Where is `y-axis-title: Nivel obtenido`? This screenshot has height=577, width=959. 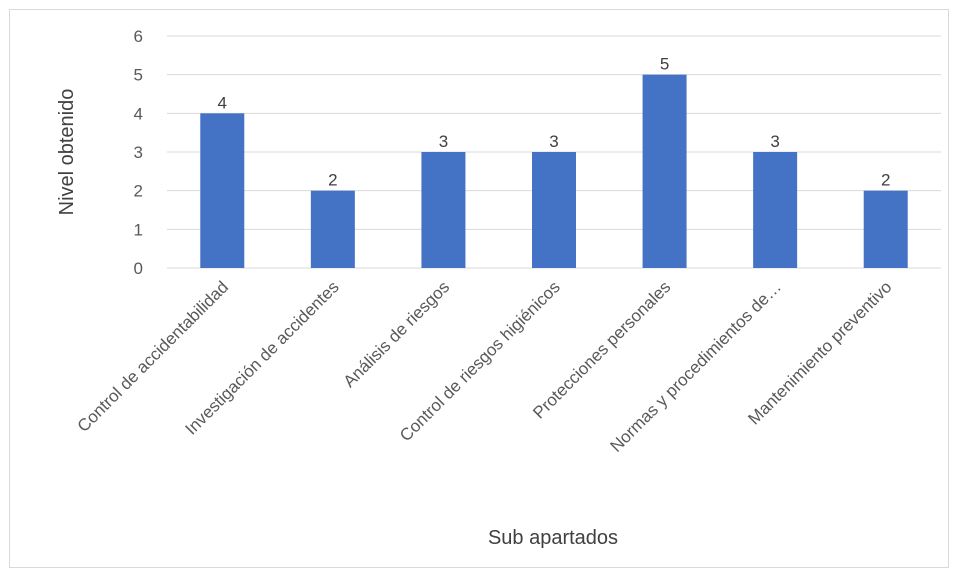
y-axis-title: Nivel obtenido is located at coordinates (67, 152).